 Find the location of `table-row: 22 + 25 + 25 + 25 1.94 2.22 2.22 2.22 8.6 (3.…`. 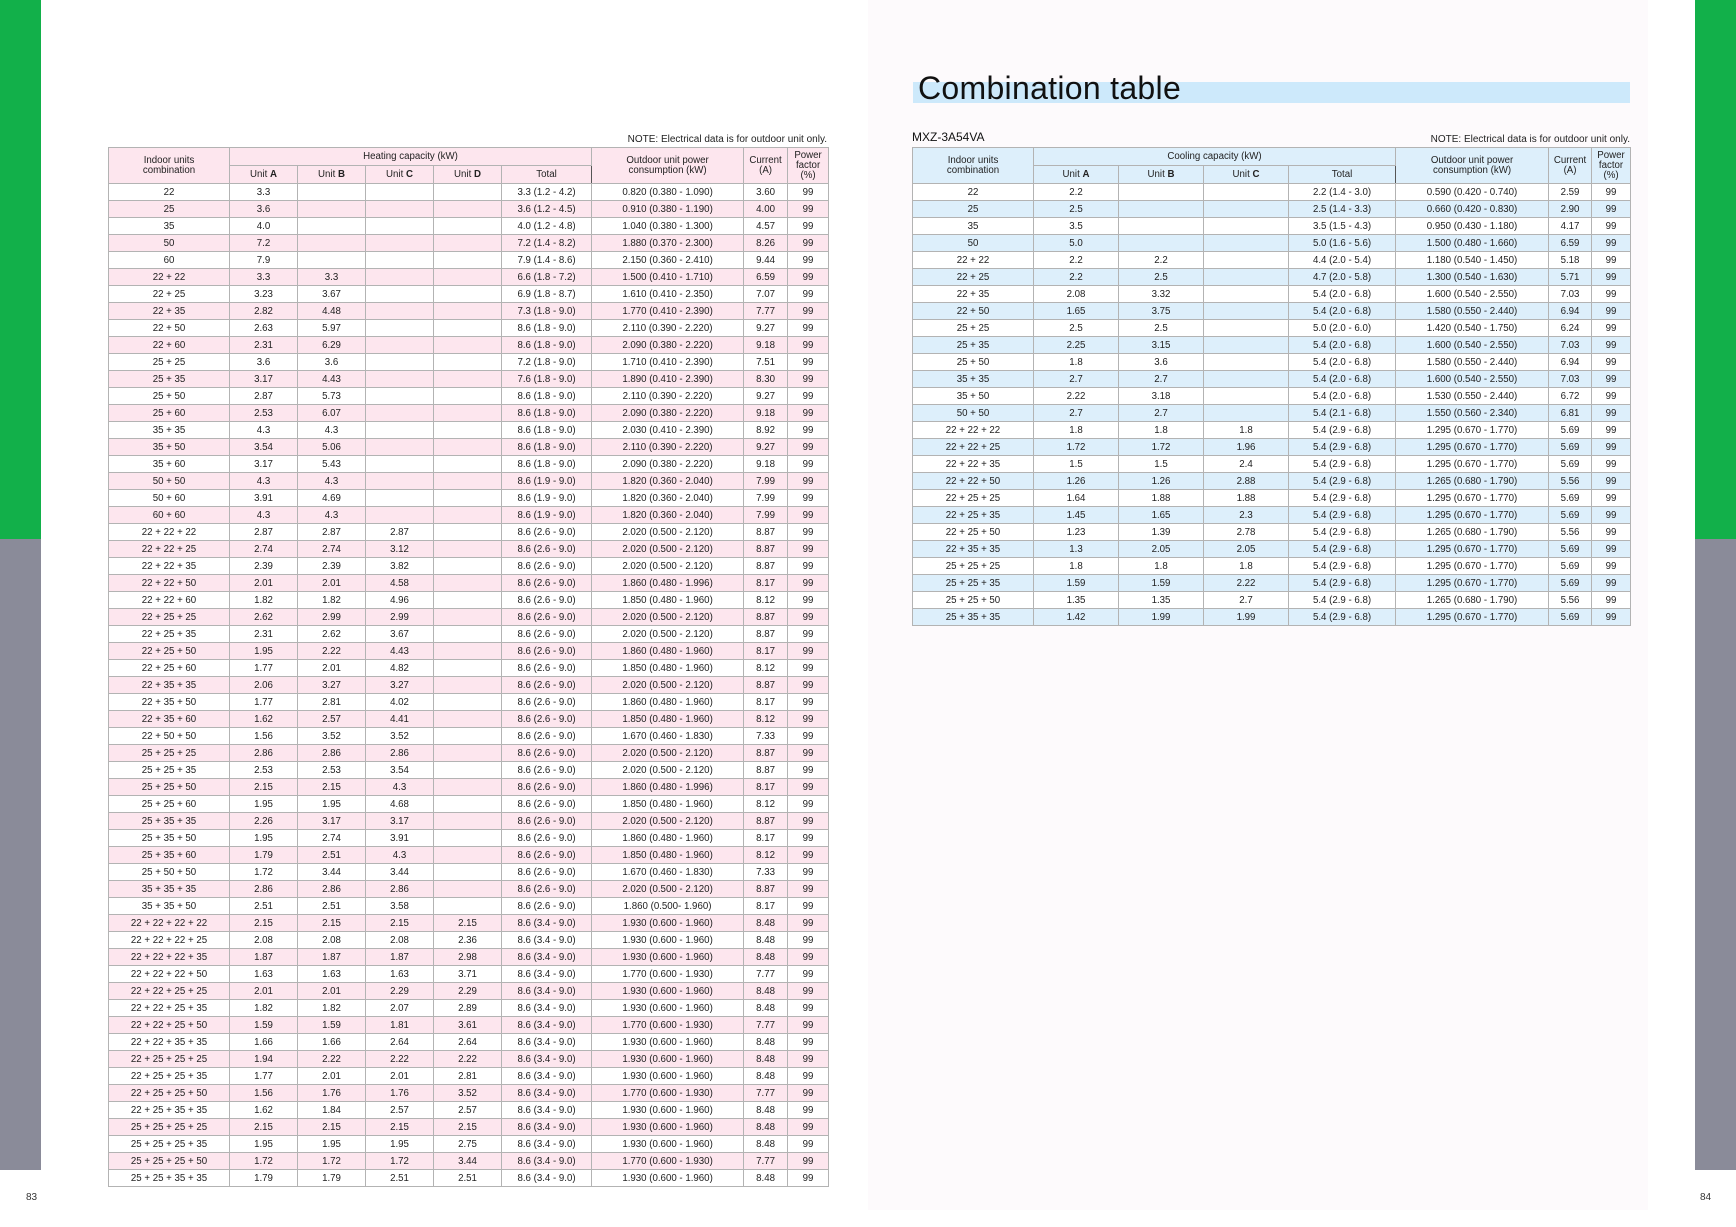

table-row: 22 + 25 + 25 + 25 1.94 2.22 2.22 2.22 8.6 (3.… is located at coordinates (469, 1059).